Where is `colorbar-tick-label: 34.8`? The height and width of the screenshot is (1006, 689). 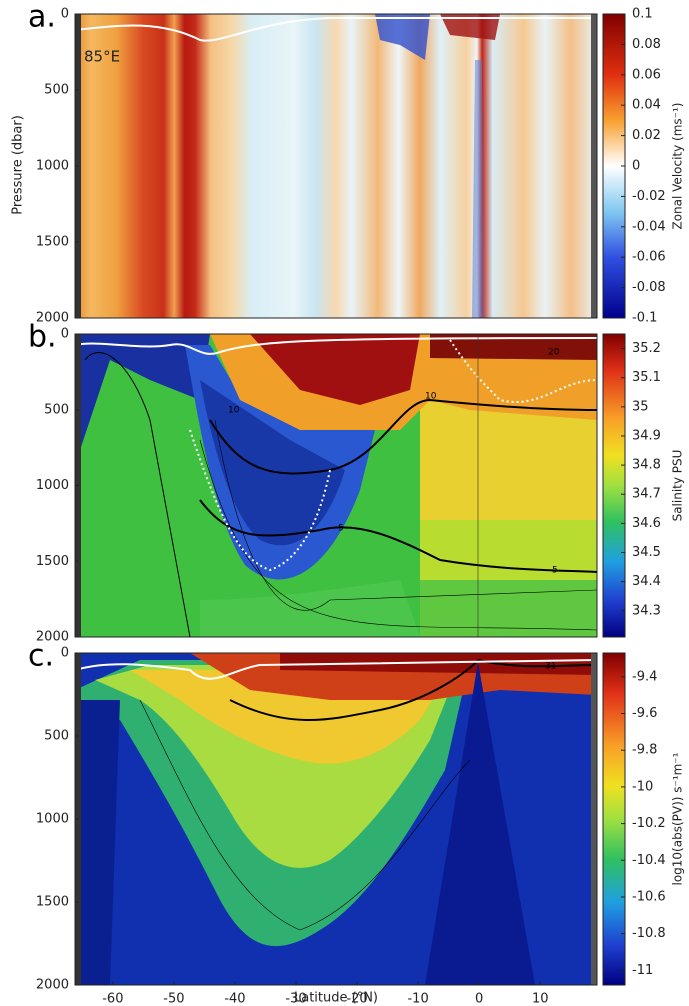 colorbar-tick-label: 34.8 is located at coordinates (646, 465).